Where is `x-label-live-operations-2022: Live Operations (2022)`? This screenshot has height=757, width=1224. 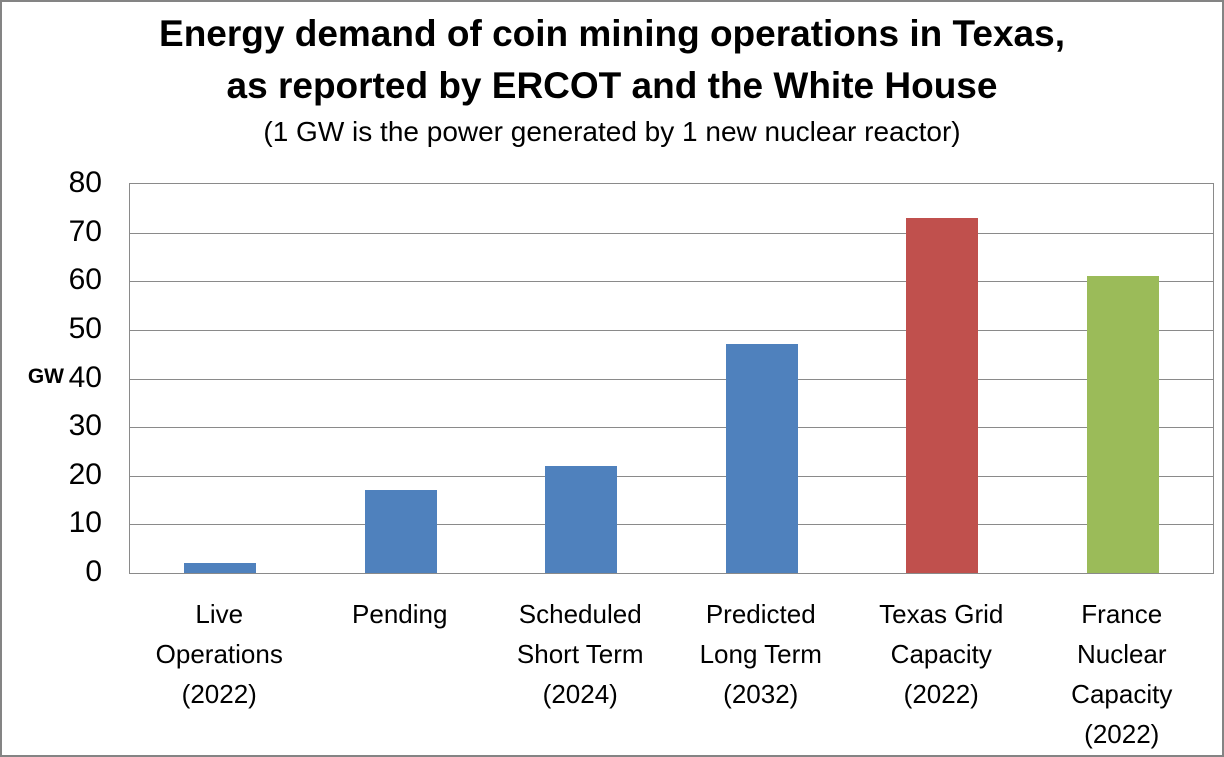 x-label-live-operations-2022: Live Operations (2022) is located at coordinates (219, 654).